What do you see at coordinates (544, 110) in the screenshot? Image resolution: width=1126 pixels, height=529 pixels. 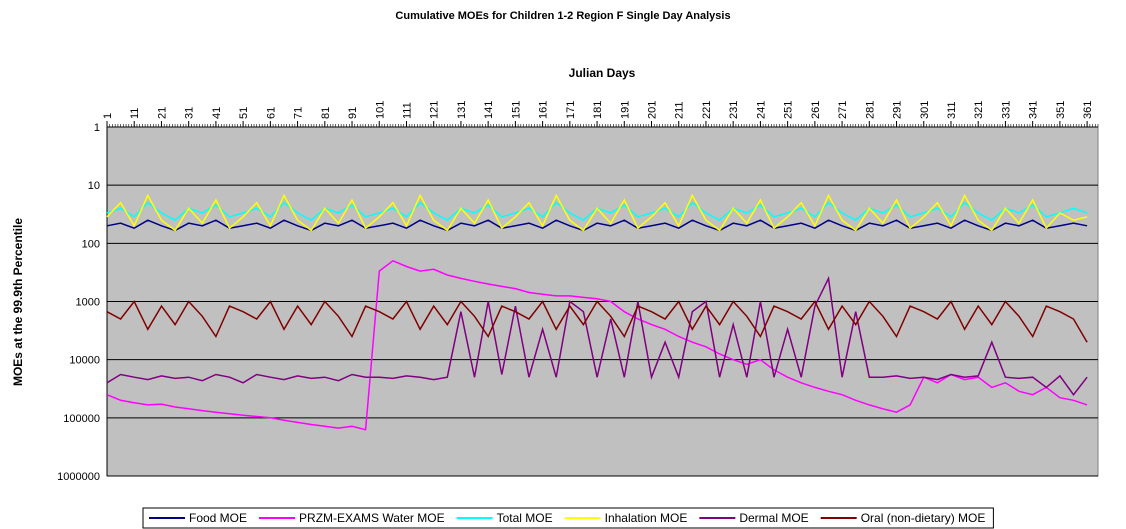 I see `x-tick-label: 161` at bounding box center [544, 110].